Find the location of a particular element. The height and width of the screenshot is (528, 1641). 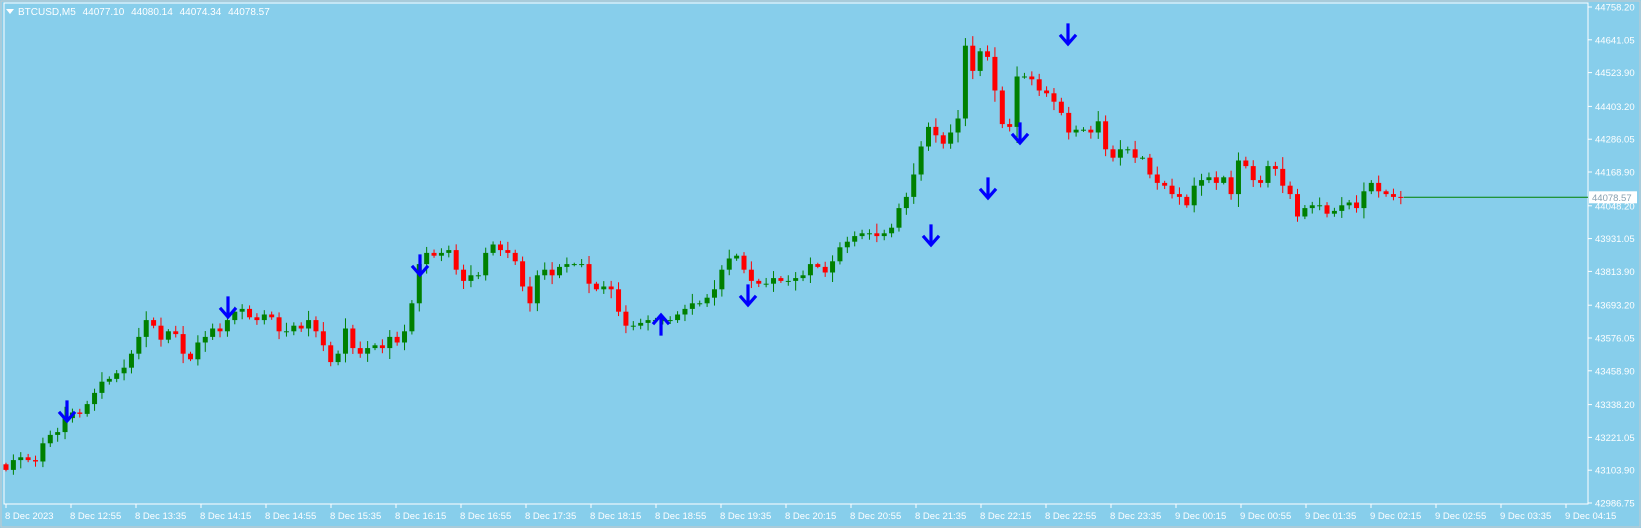

current-price-label: 44078.57 is located at coordinates (1612, 198).